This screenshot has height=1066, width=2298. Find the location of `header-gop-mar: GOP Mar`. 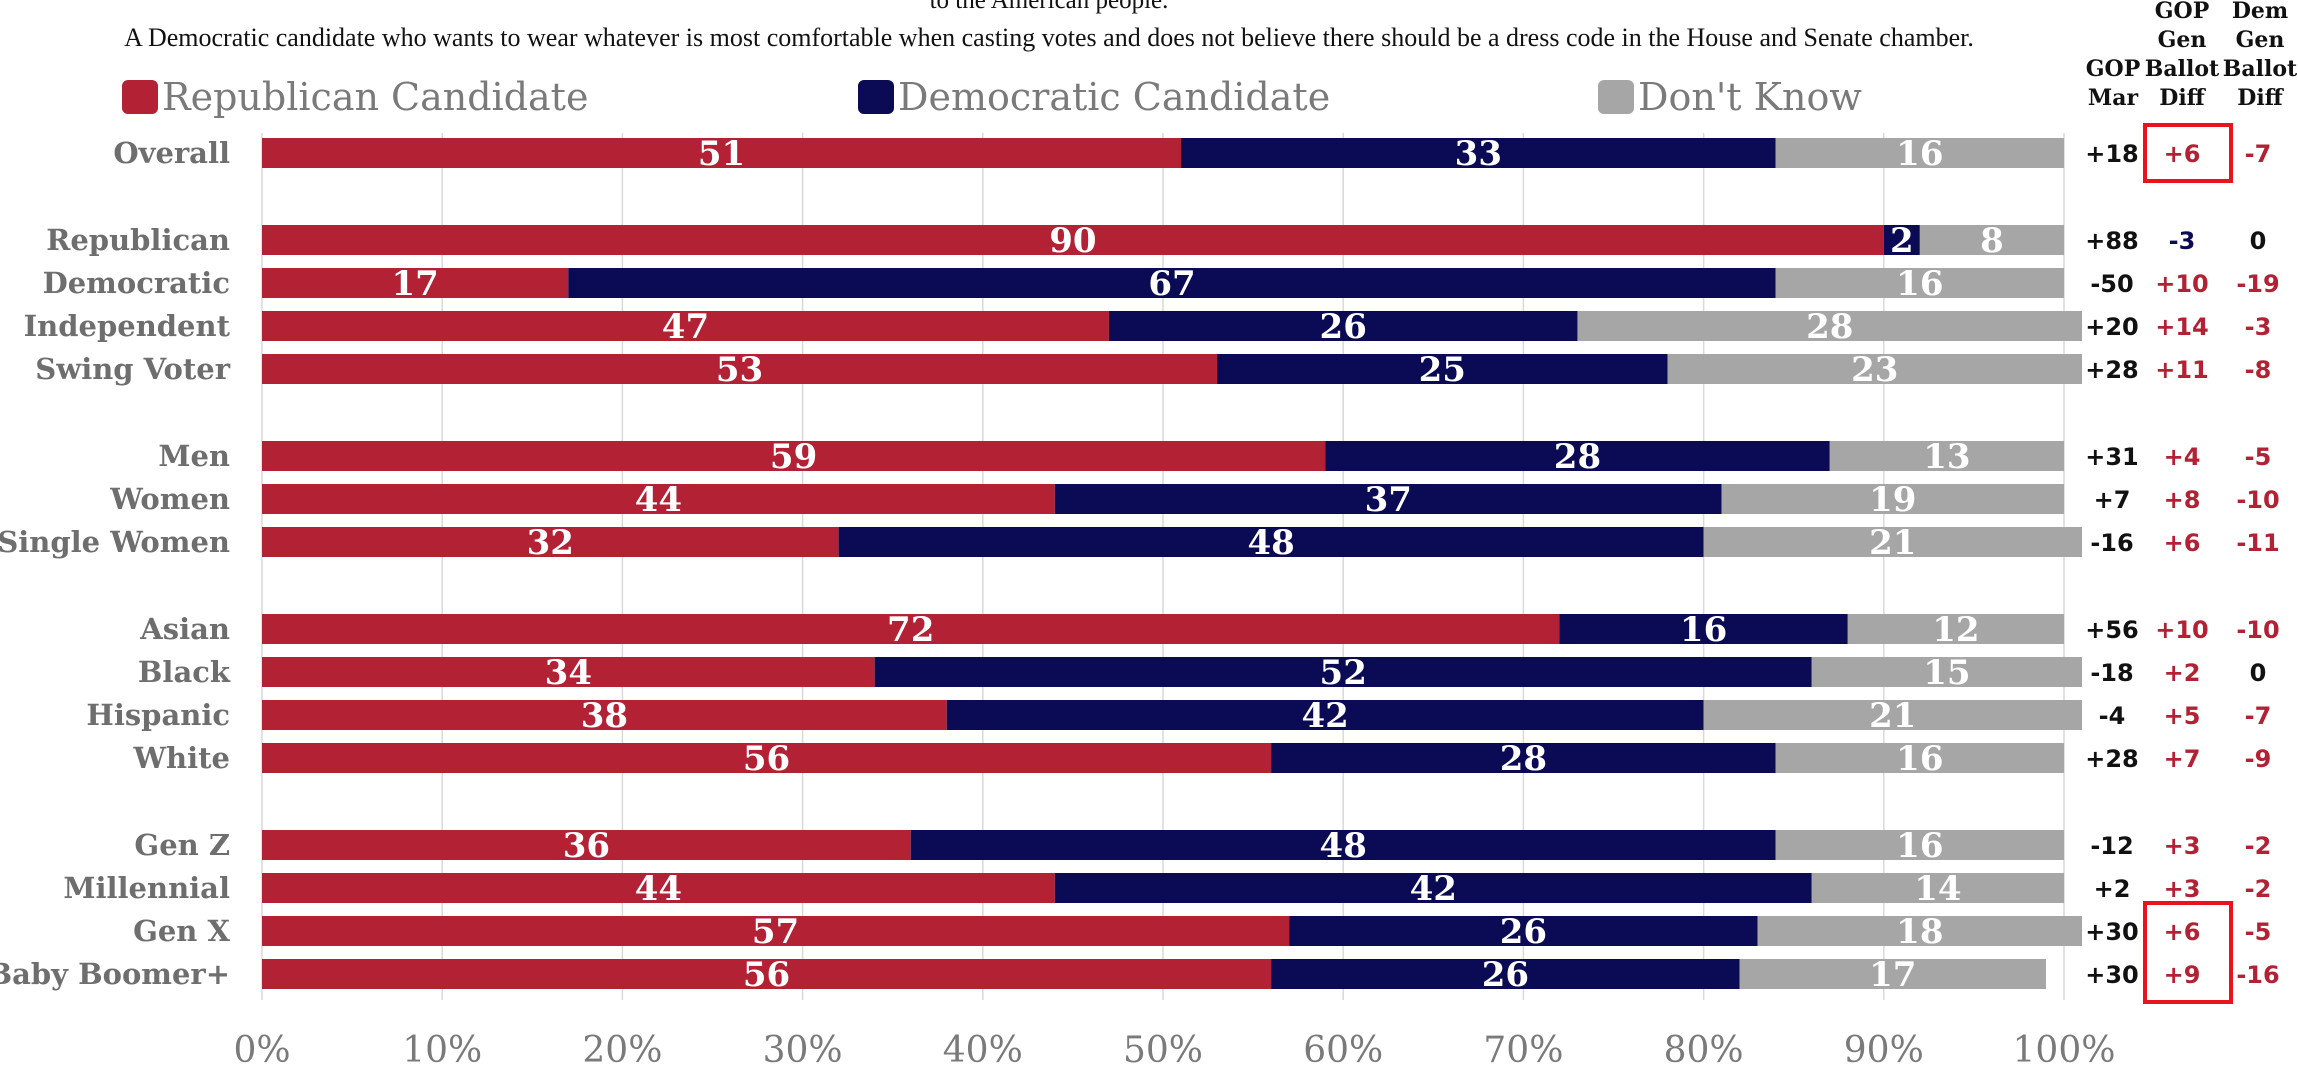

header-gop-mar: GOP Mar is located at coordinates (2113, 84).